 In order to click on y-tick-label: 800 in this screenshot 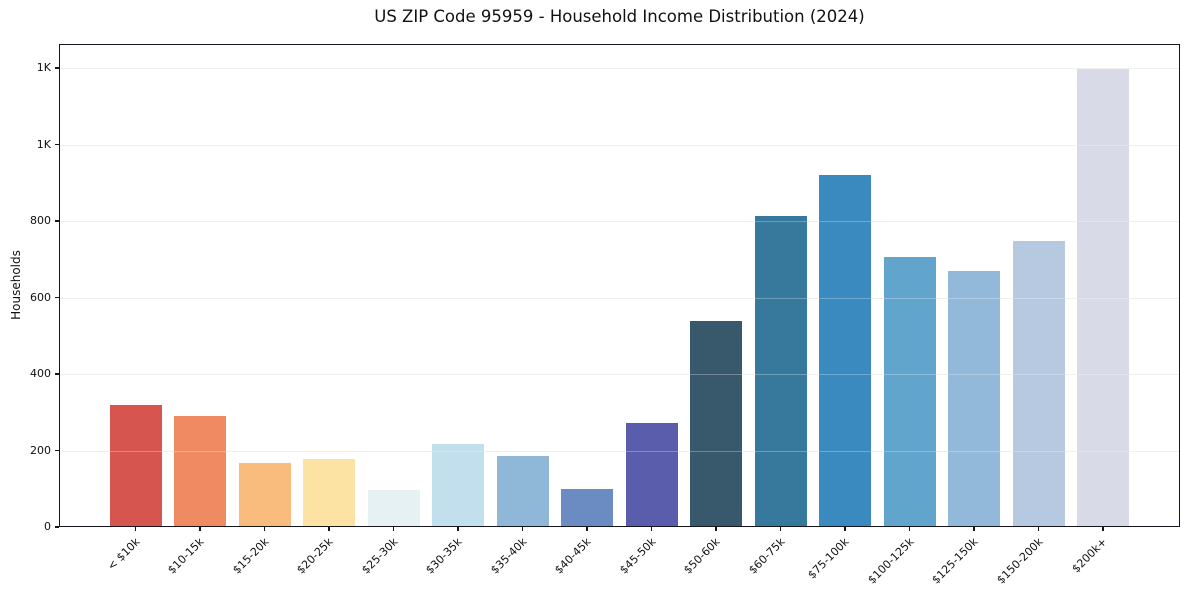, I will do `click(40, 221)`.